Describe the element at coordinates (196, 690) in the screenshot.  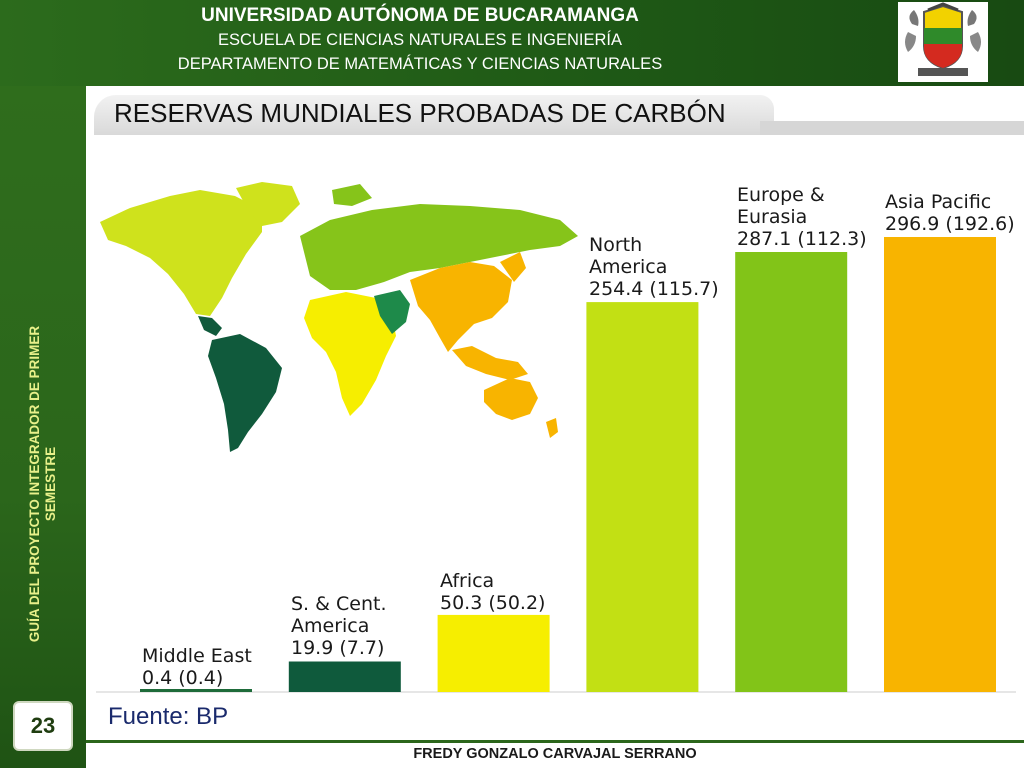
I see `bar-middle-east` at that location.